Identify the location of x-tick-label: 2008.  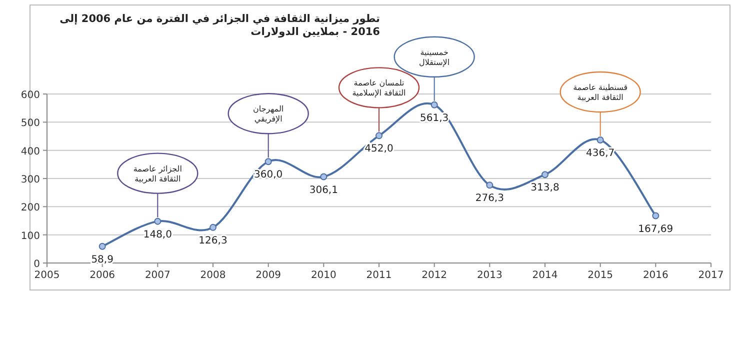
(213, 275).